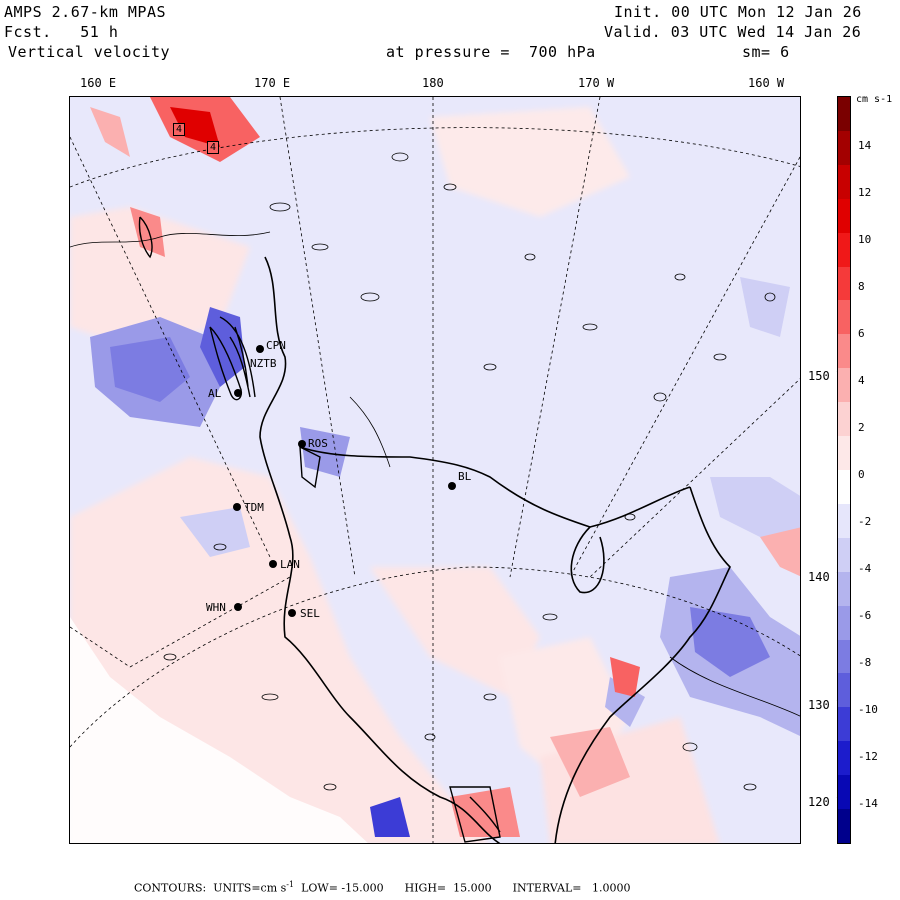 This screenshot has width=900, height=900. Describe the element at coordinates (310, 613) in the screenshot. I see `station-label-sel: SEL` at that location.